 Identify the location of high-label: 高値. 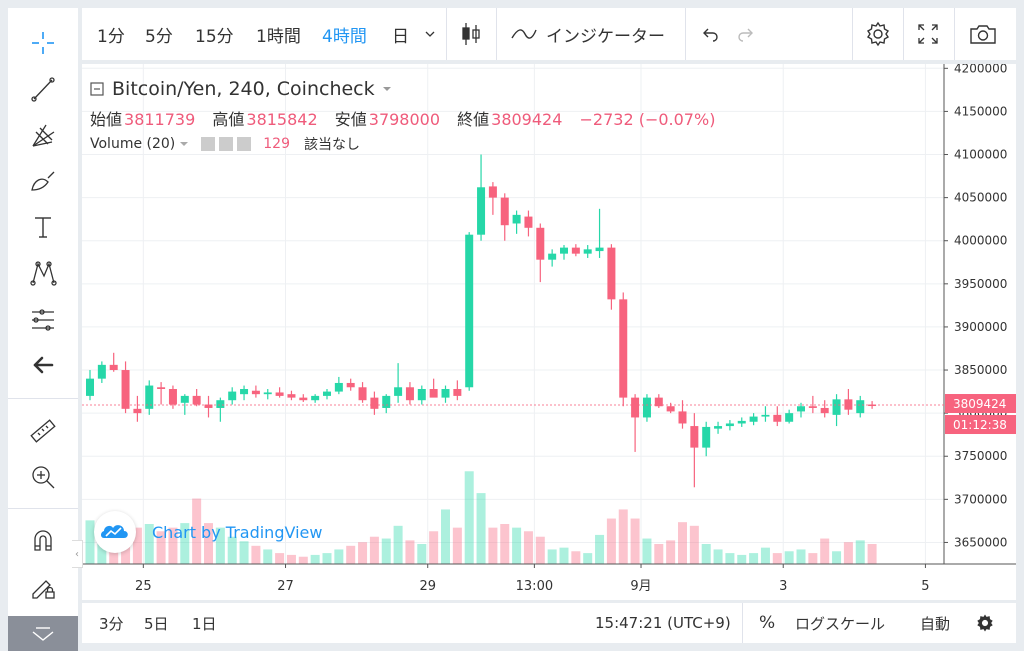
(228, 119).